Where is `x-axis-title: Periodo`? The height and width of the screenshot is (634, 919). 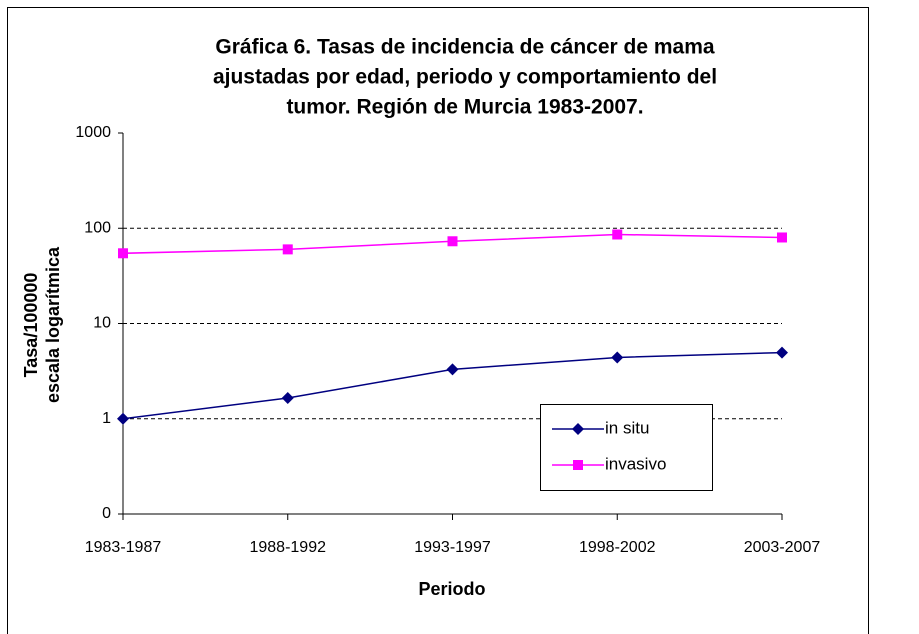 x-axis-title: Periodo is located at coordinates (451, 589).